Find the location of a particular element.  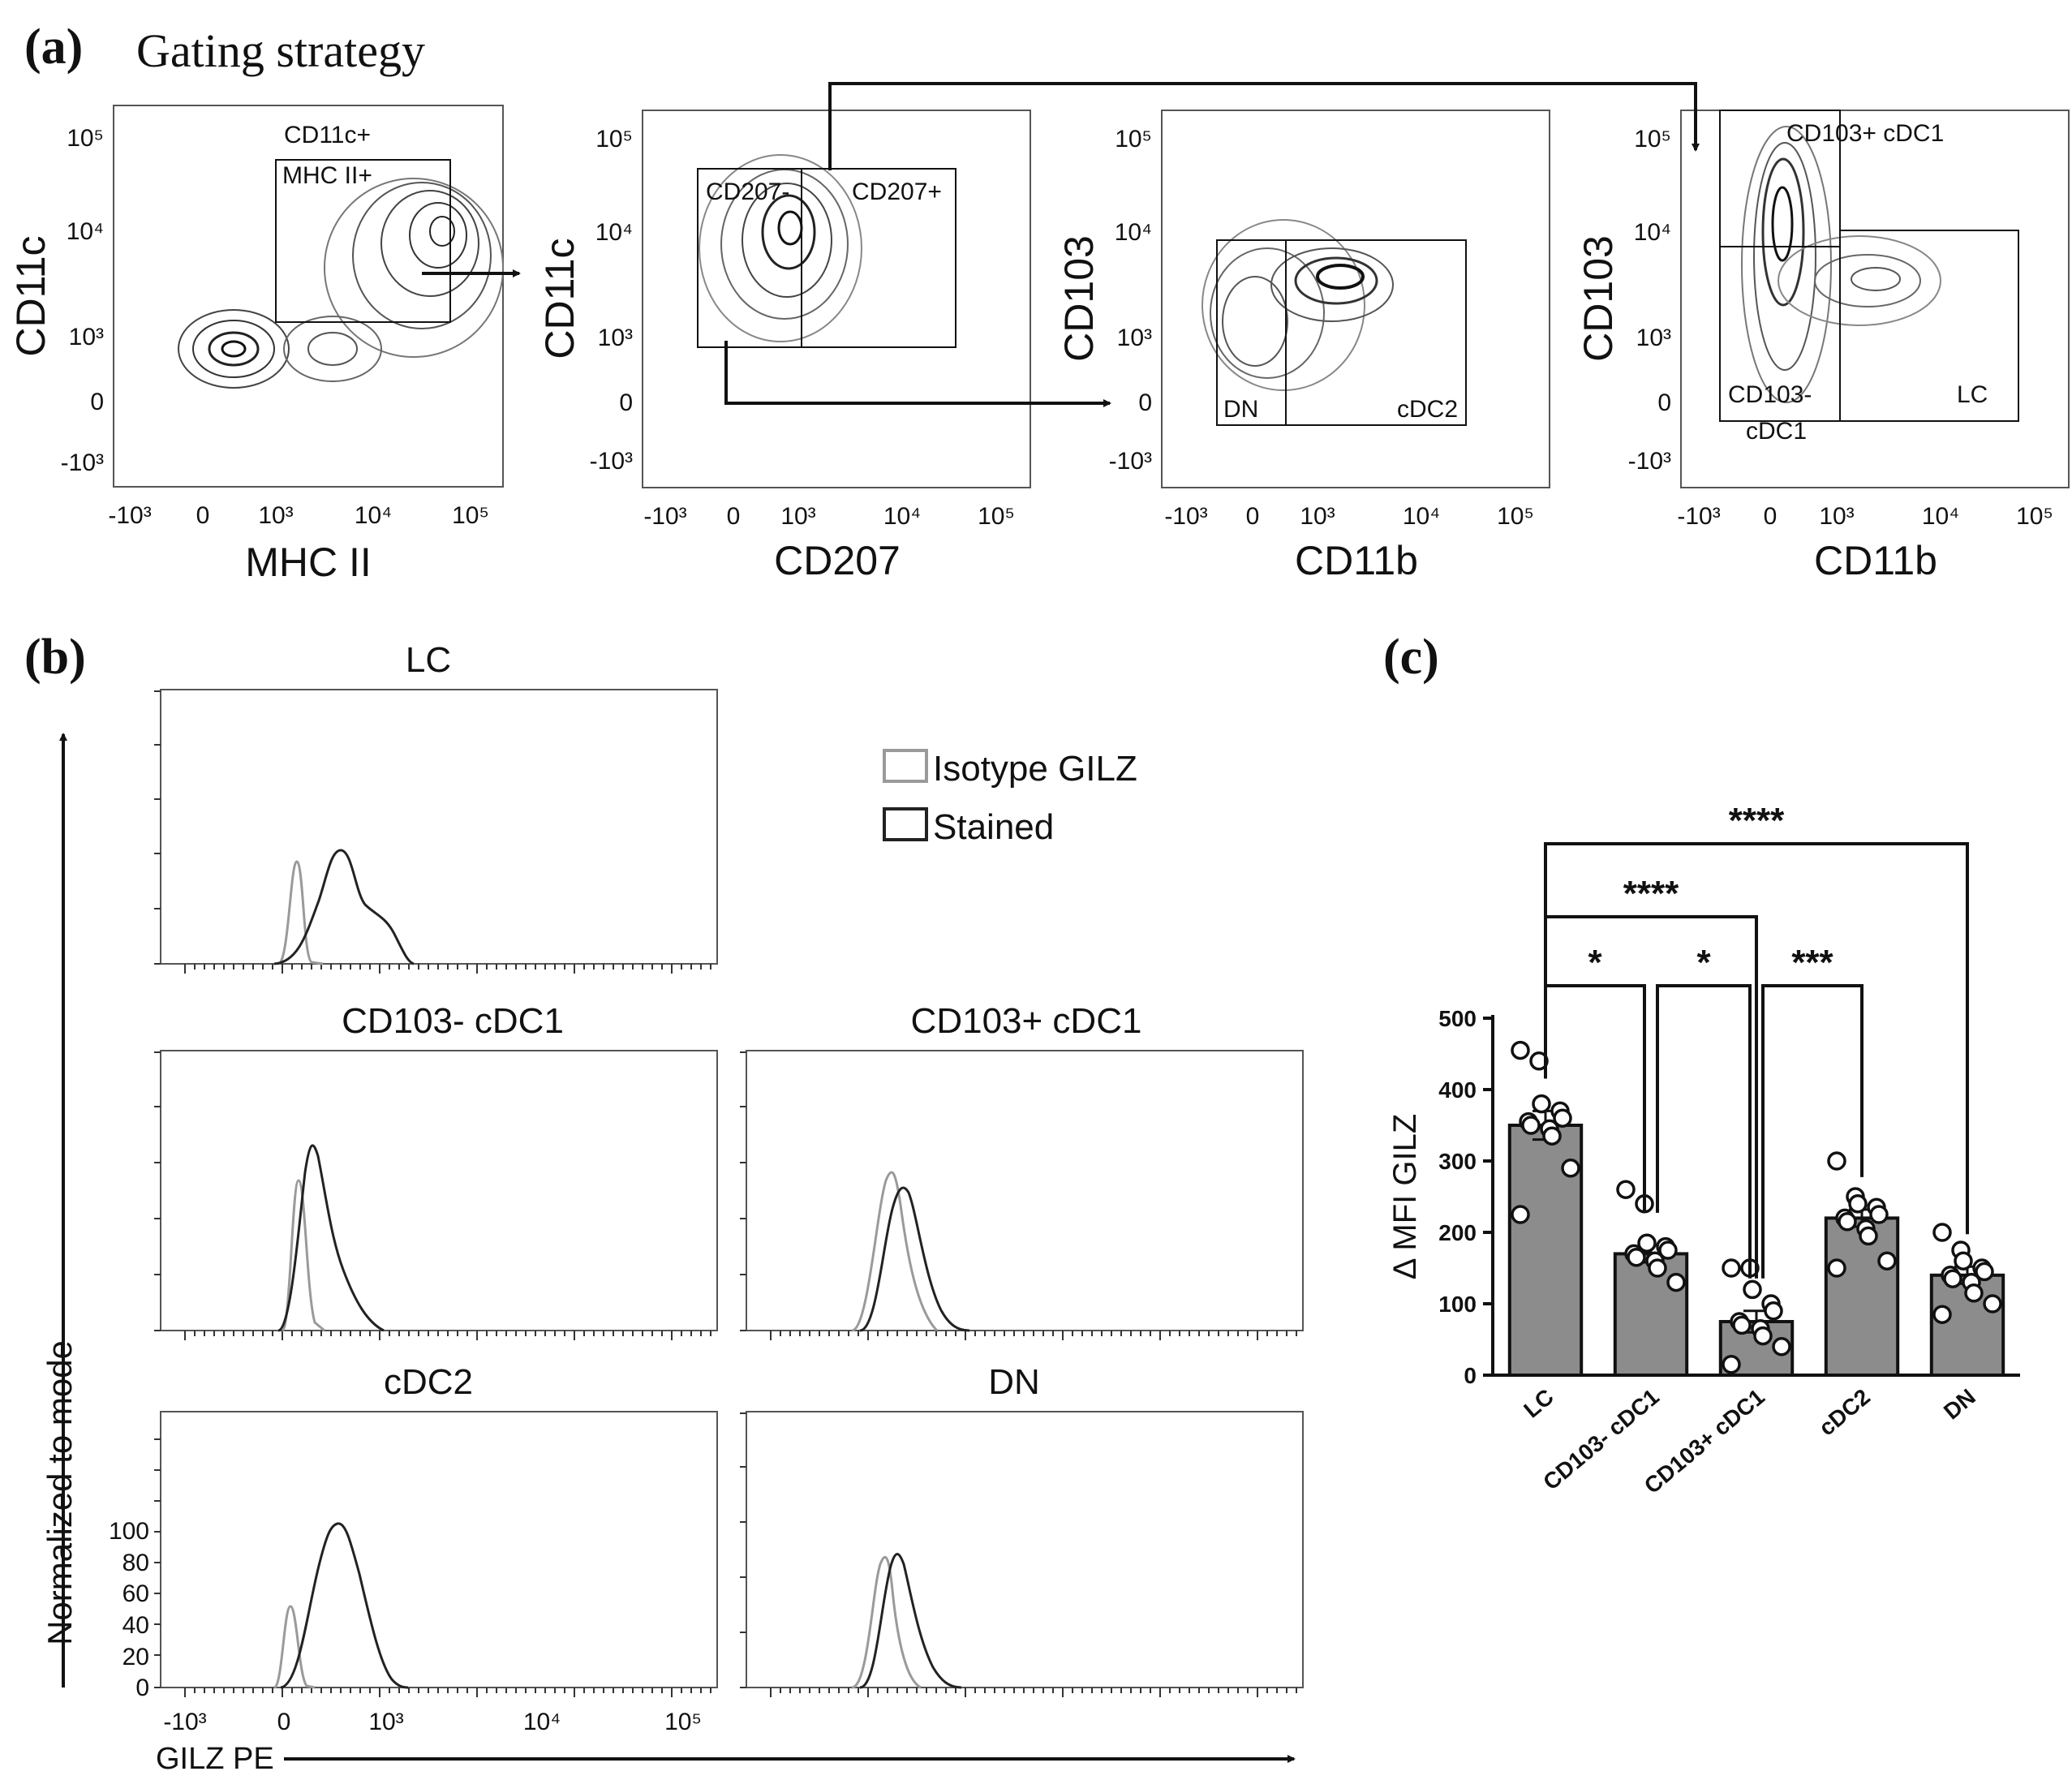

y-tick-label: 200 is located at coordinates (1457, 1233).